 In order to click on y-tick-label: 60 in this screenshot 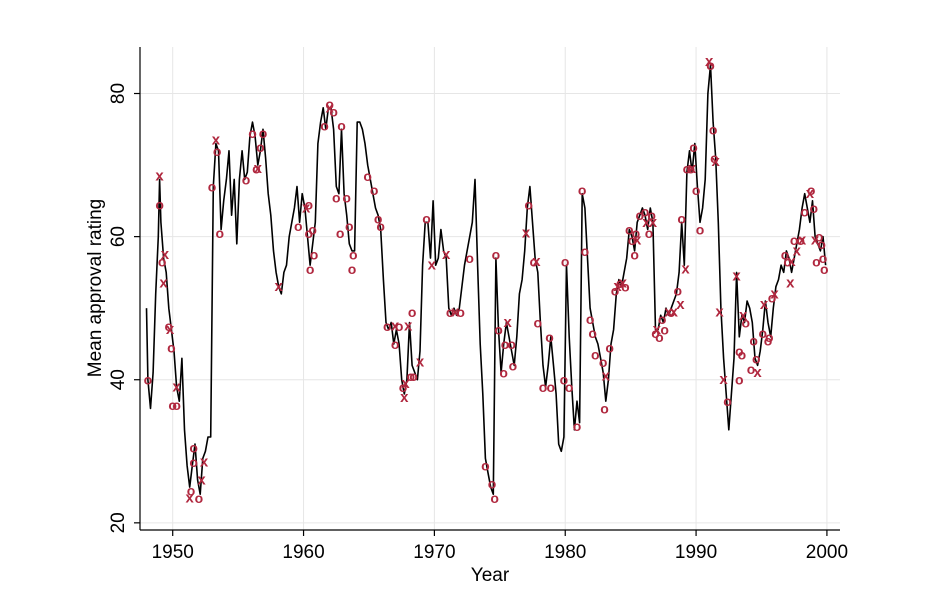, I will do `click(118, 236)`.